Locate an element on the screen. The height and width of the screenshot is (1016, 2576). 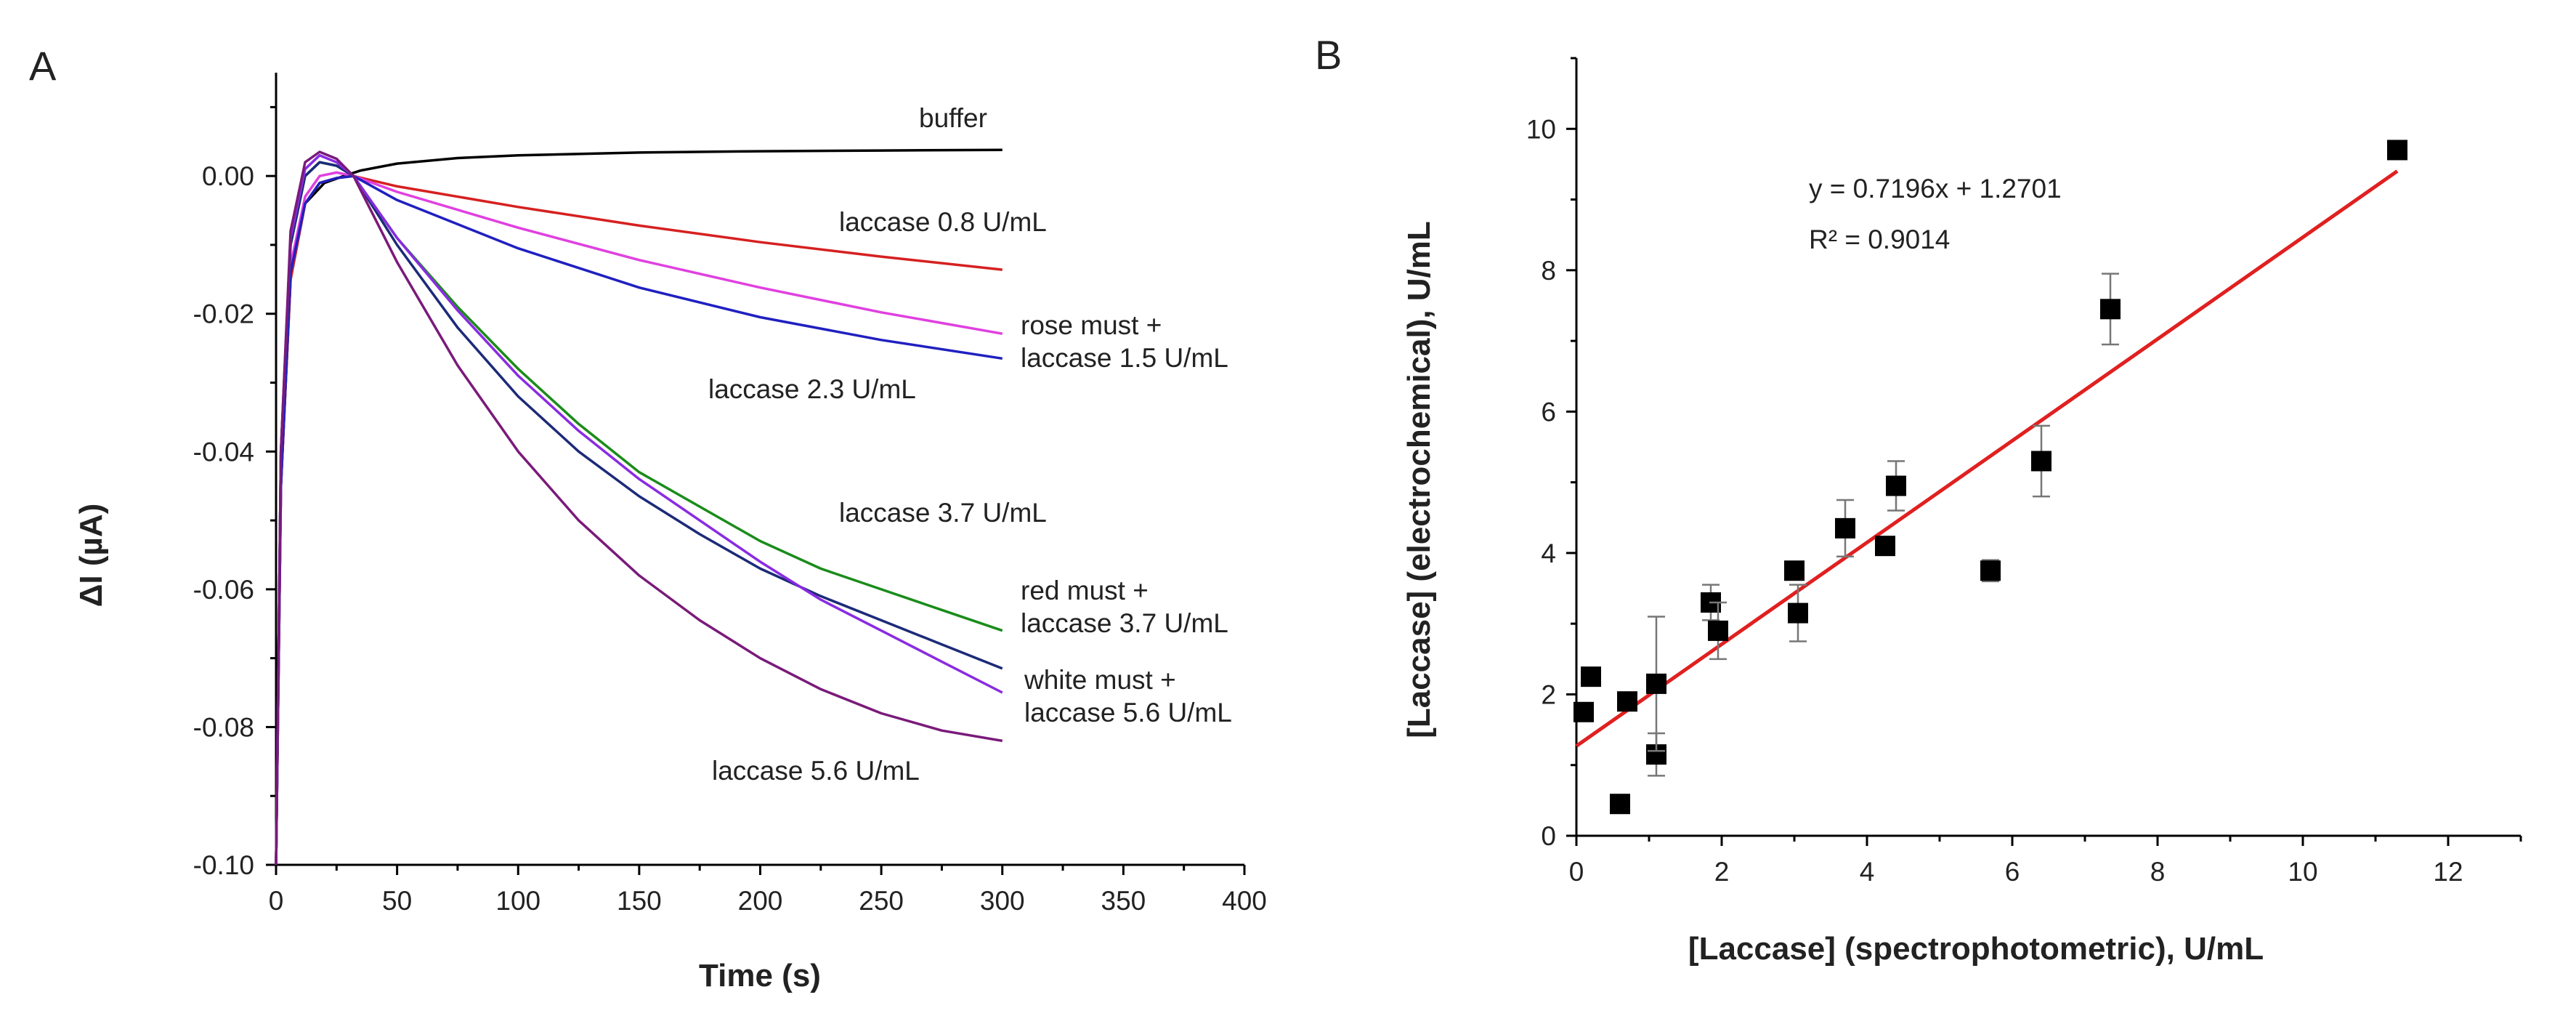
panel-a-y-axis-label: ΔI (µA) is located at coordinates (91, 556).